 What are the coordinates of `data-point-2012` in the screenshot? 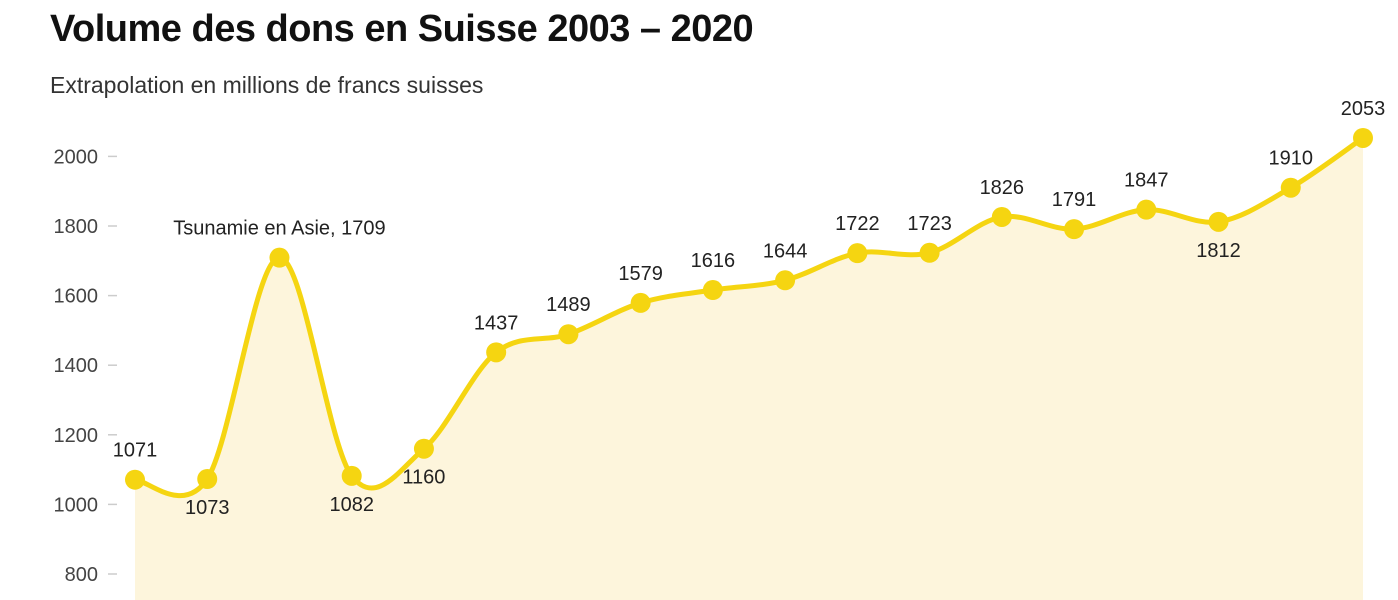 It's located at (785, 280).